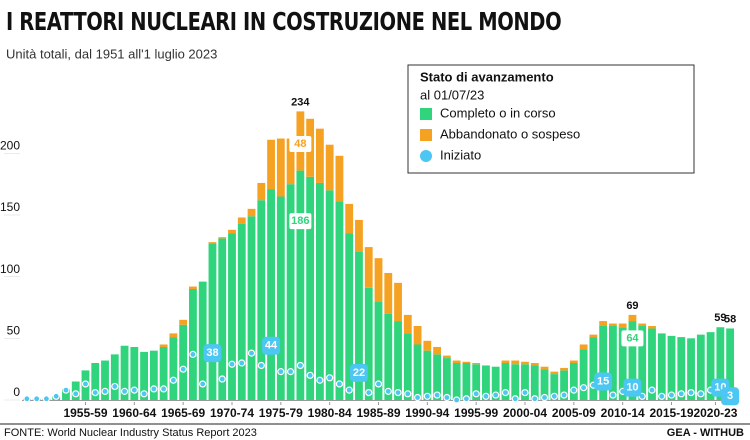 This screenshot has height=440, width=750. I want to click on x-tick-label: 1970-74, so click(232, 413).